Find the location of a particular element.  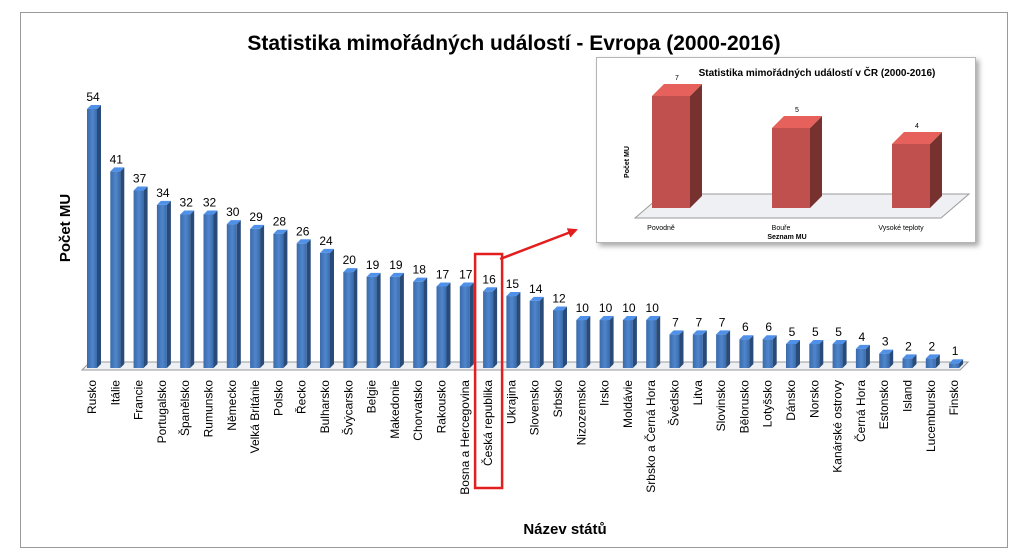

data-label: 7 is located at coordinates (675, 322).